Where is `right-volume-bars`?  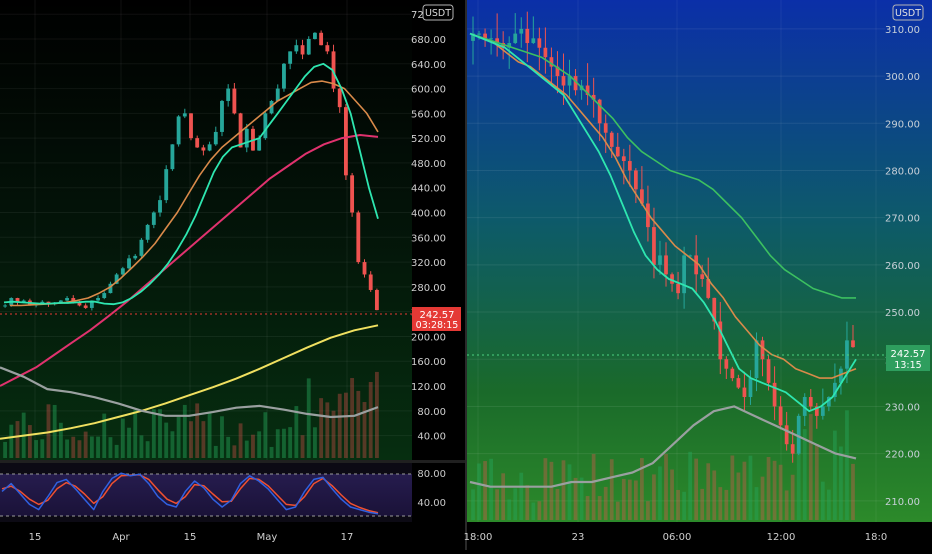
right-volume-bars is located at coordinates (663, 465).